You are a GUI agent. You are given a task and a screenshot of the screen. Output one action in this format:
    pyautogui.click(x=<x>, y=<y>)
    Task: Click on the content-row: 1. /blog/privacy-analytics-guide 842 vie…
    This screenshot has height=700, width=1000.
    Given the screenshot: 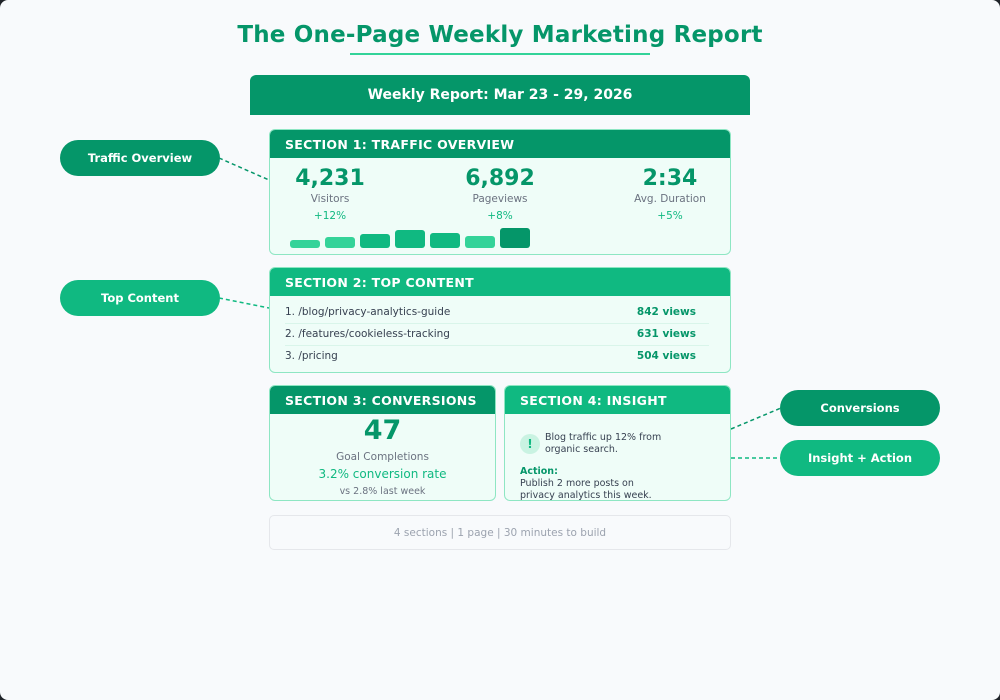 What is the action you would take?
    pyautogui.click(x=497, y=312)
    